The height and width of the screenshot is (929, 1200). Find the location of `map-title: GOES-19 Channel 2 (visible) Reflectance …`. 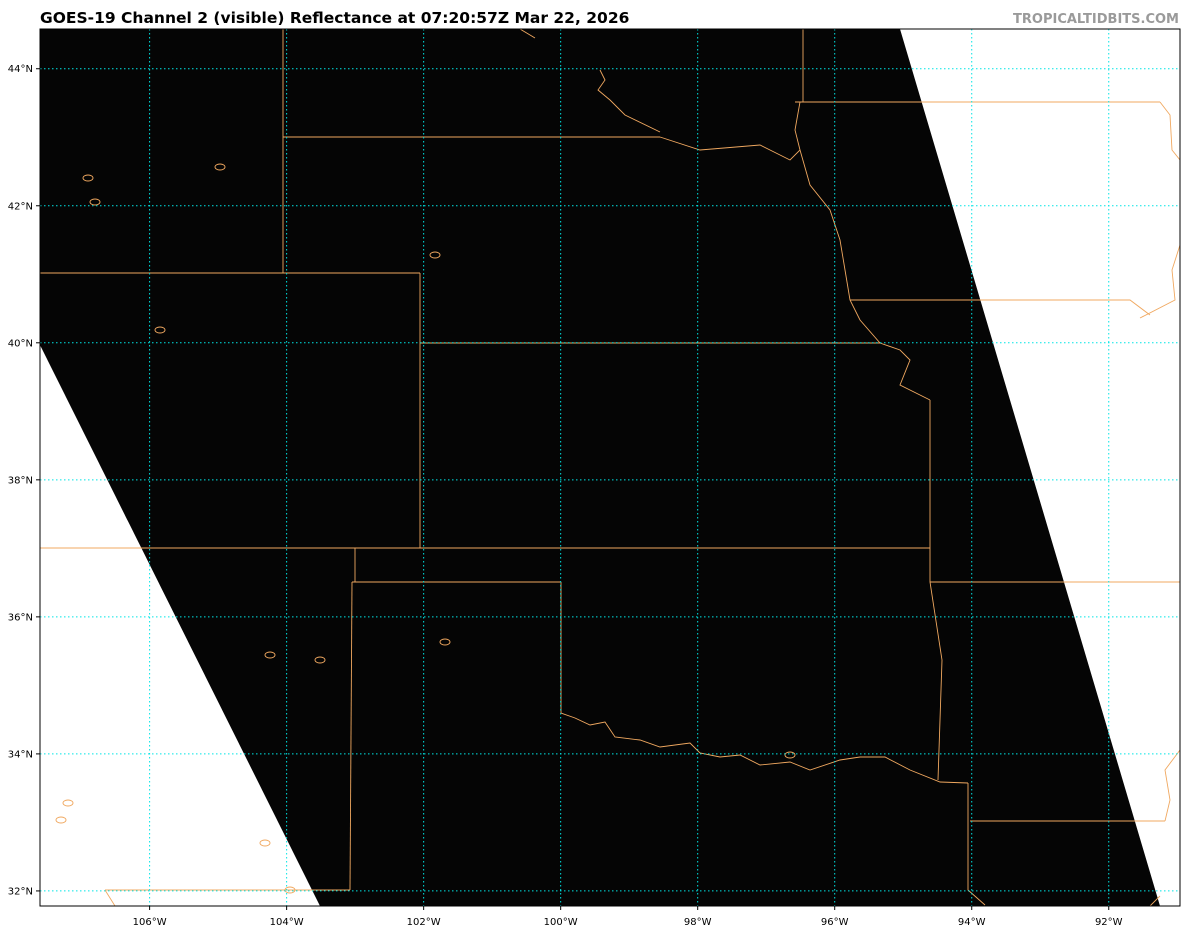

map-title: GOES-19 Channel 2 (visible) Reflectance … is located at coordinates (335, 18).